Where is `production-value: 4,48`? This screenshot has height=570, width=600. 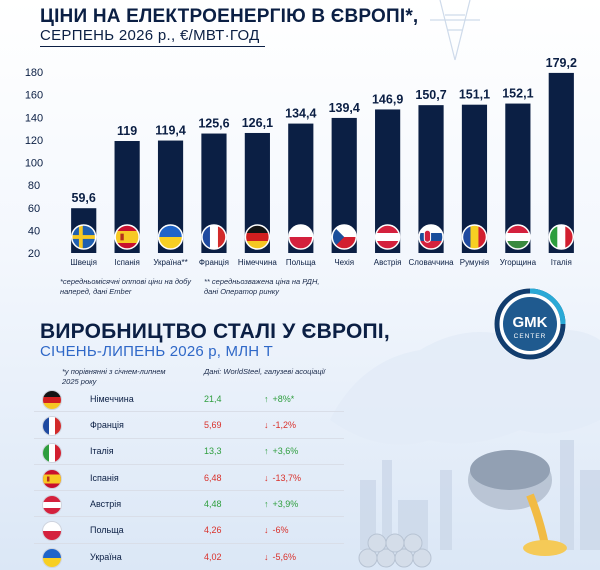
production-value: 4,48 is located at coordinates (213, 503).